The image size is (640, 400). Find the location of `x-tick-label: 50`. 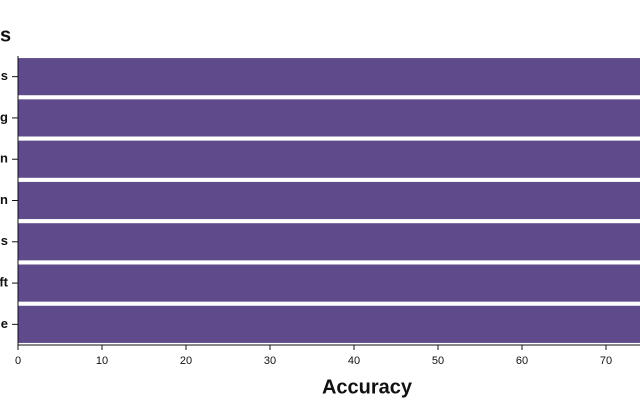

x-tick-label: 50 is located at coordinates (438, 361).